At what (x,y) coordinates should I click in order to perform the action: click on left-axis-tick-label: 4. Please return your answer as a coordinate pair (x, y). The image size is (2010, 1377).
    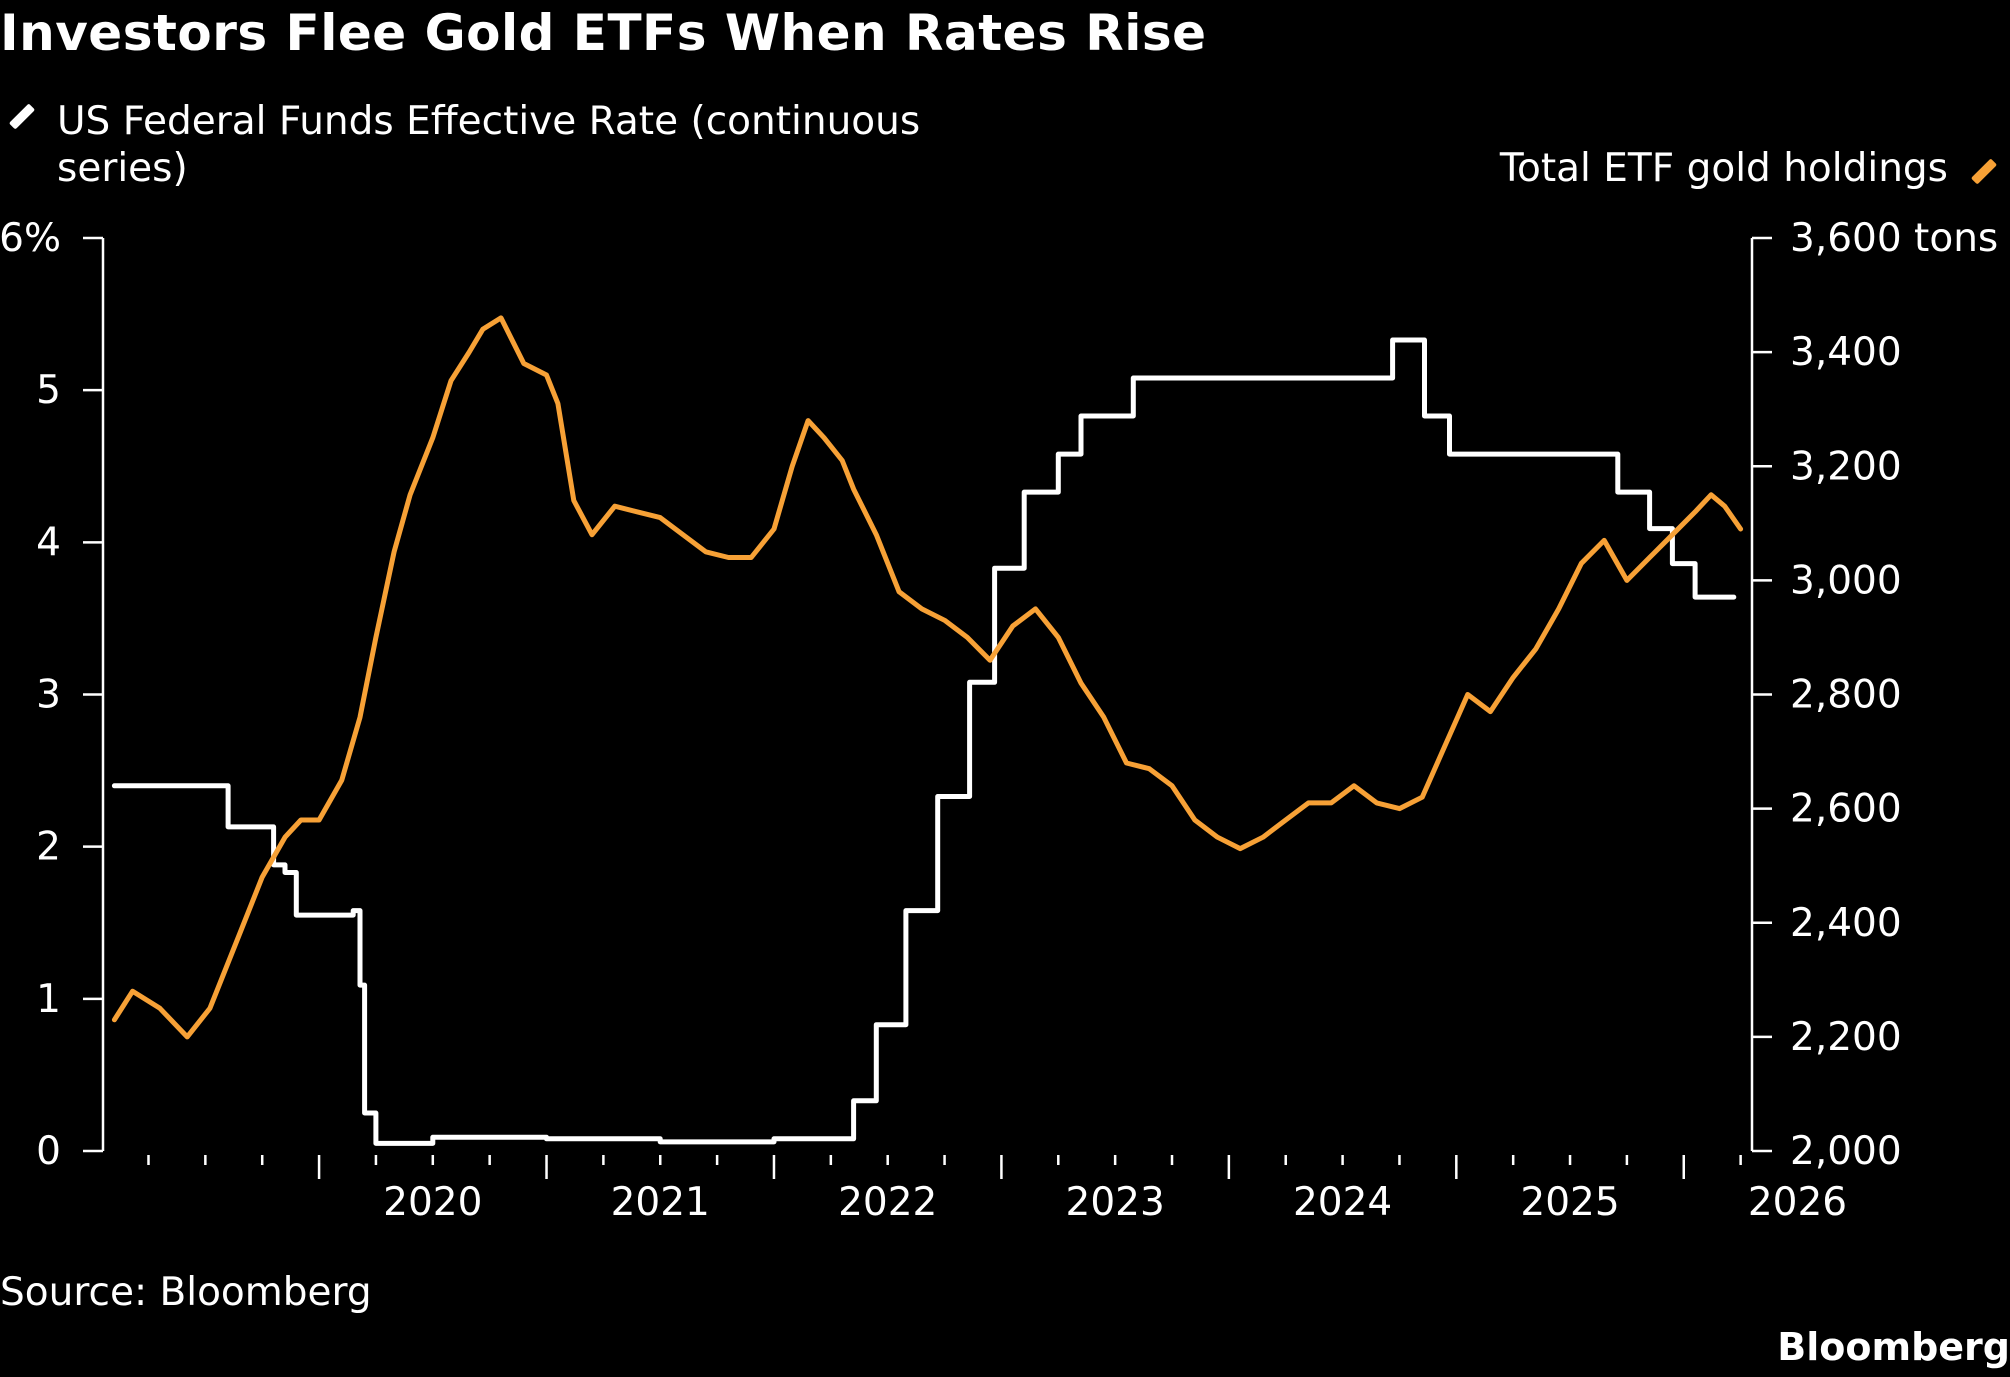
    Looking at the image, I should click on (48, 542).